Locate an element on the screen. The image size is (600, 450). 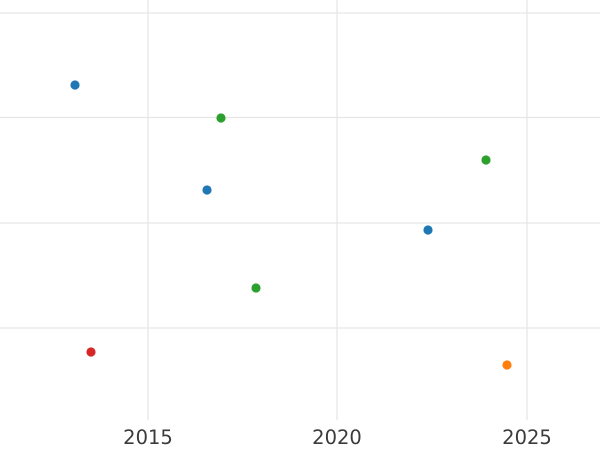
x-tick-label: 2015 is located at coordinates (148, 437).